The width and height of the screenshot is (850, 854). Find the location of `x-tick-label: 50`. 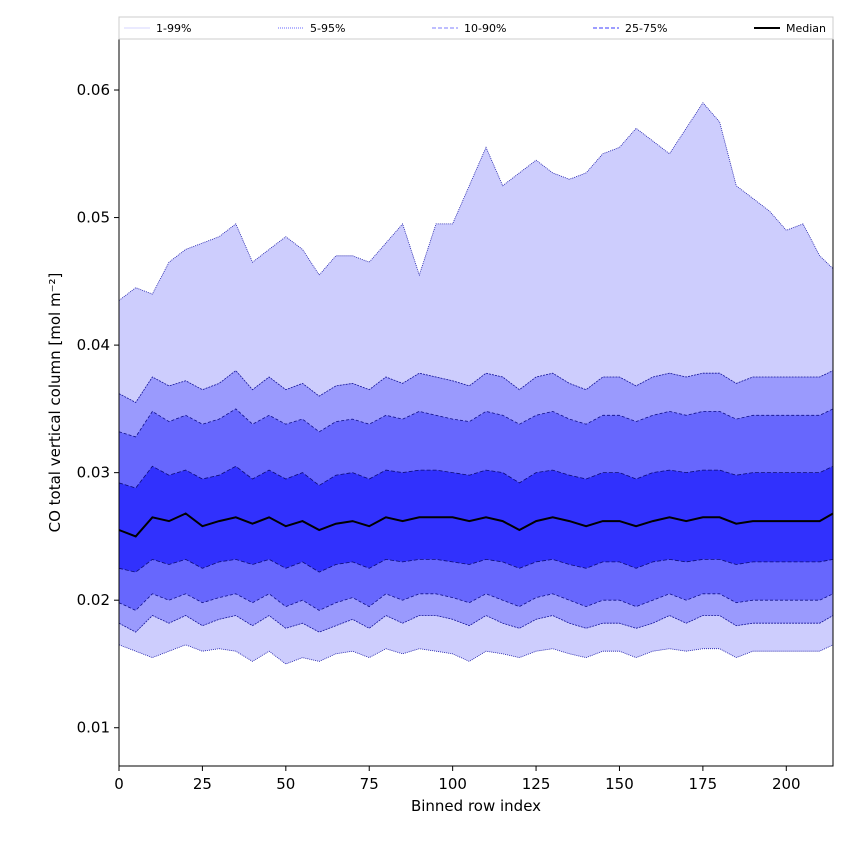

x-tick-label: 50 is located at coordinates (285, 784).